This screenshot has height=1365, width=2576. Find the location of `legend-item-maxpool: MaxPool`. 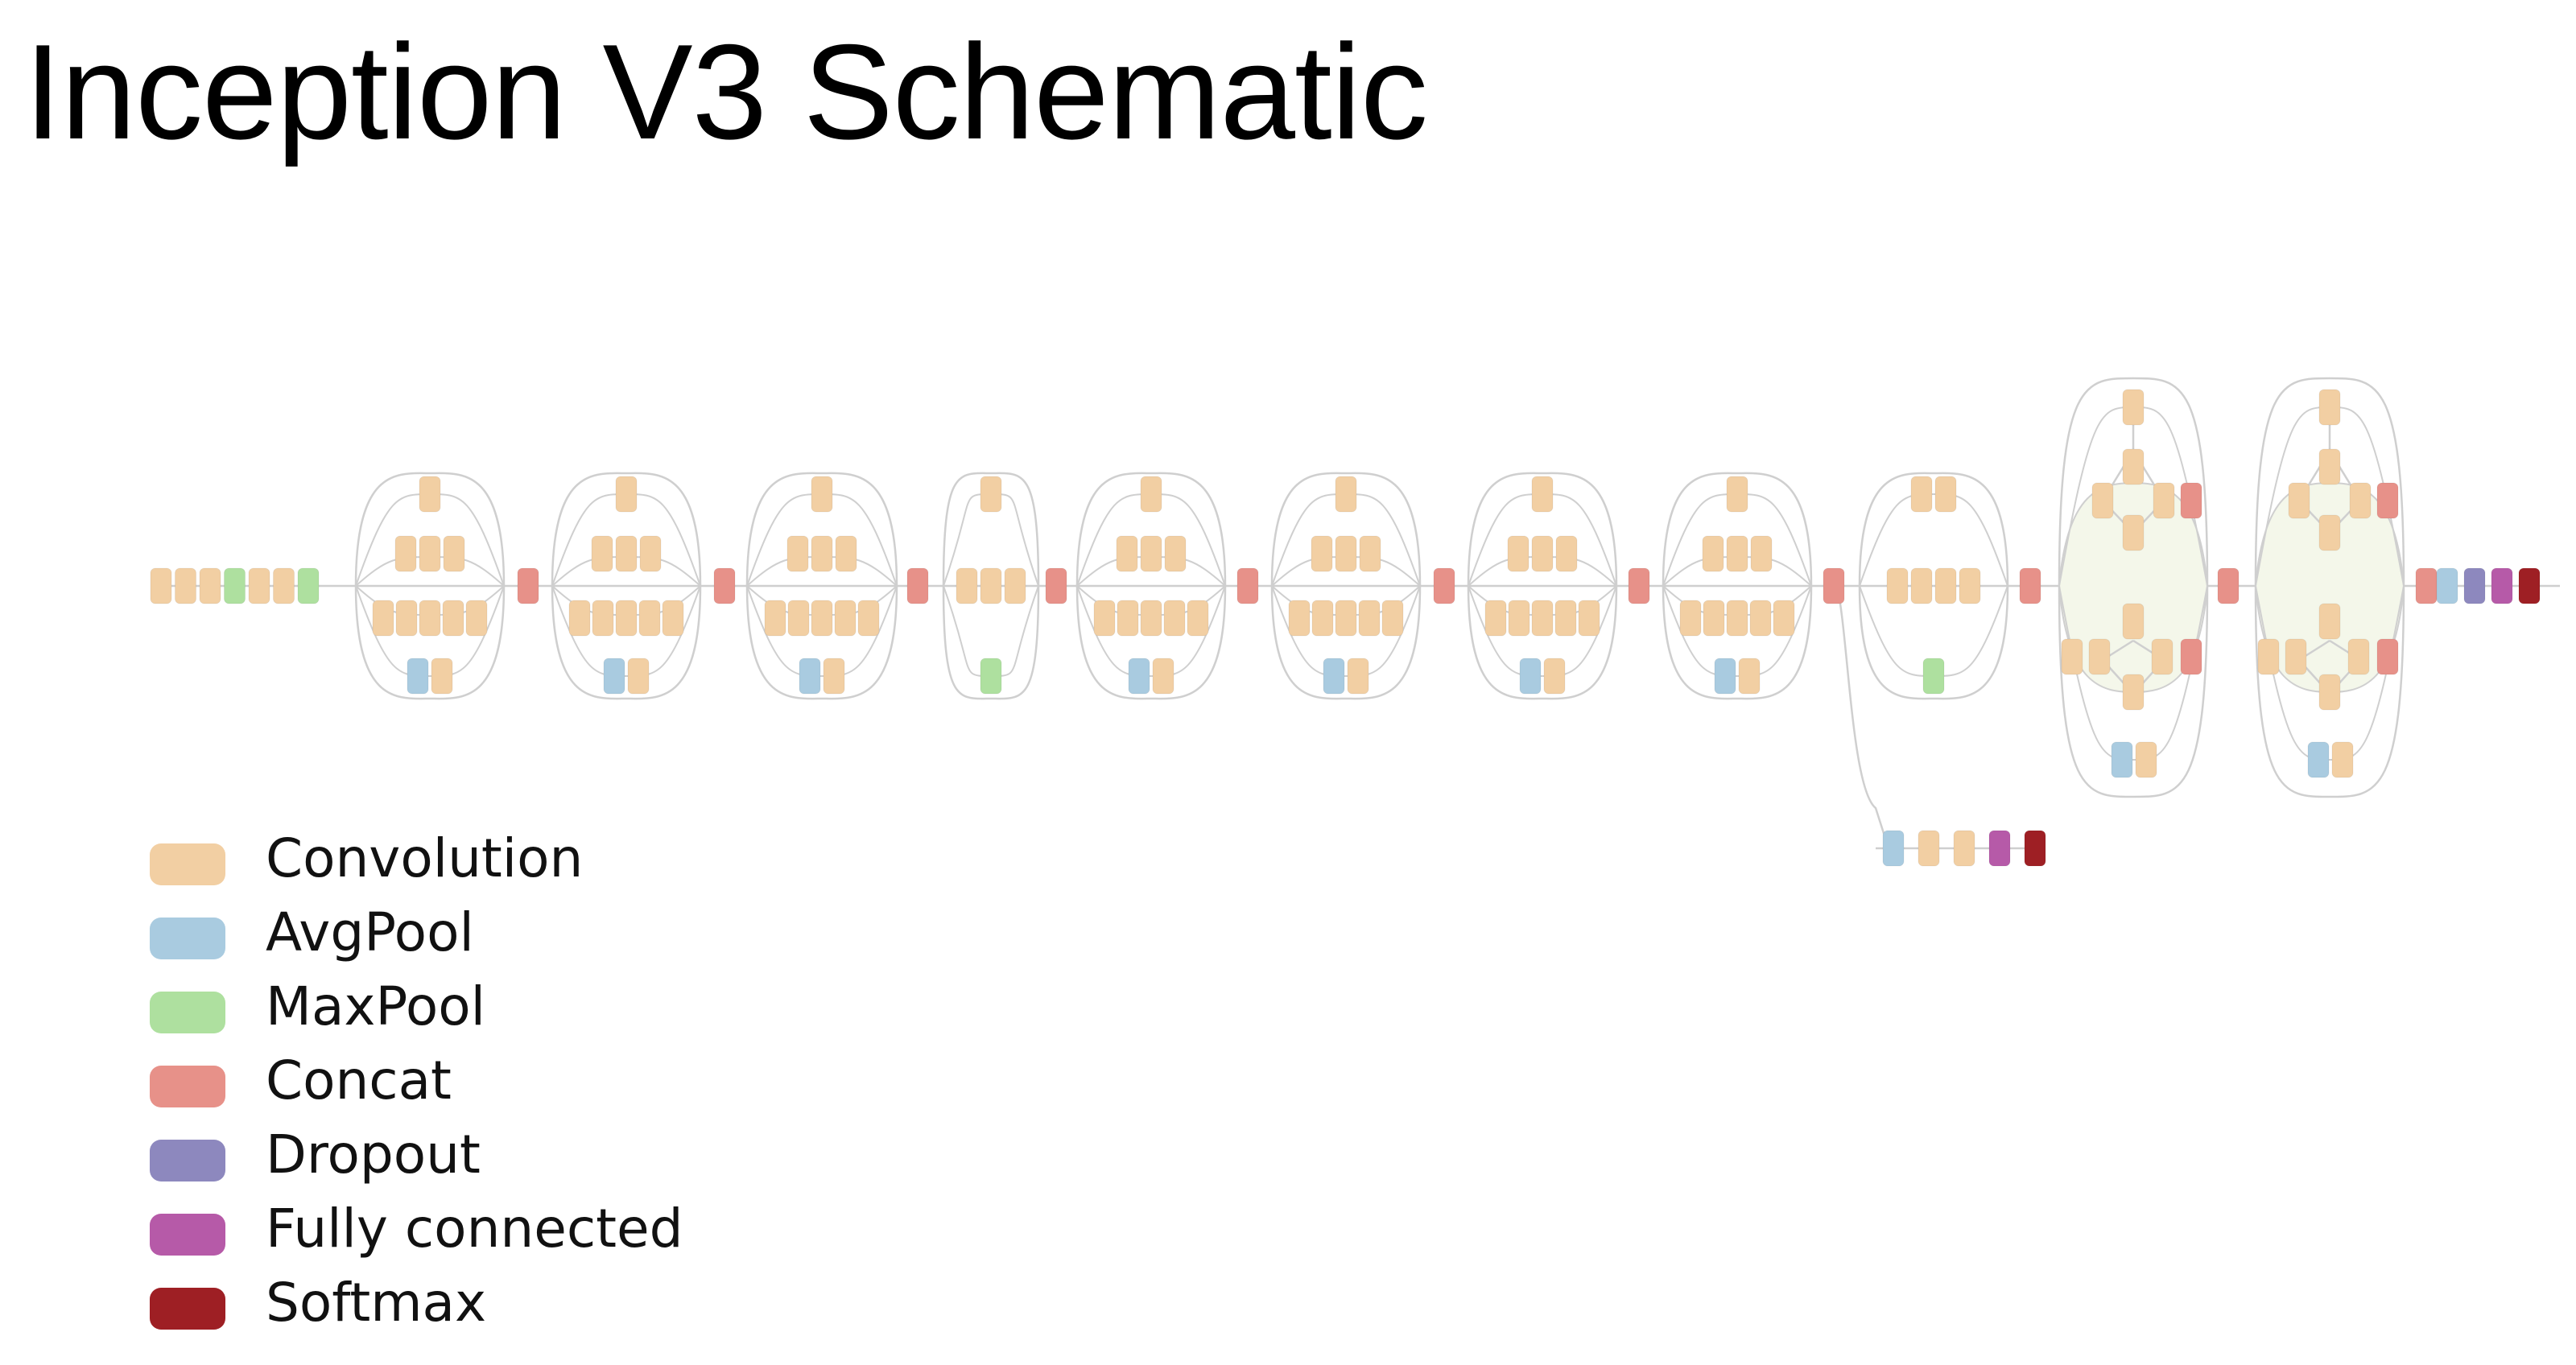

legend-item-maxpool: MaxPool is located at coordinates (512, 1006).